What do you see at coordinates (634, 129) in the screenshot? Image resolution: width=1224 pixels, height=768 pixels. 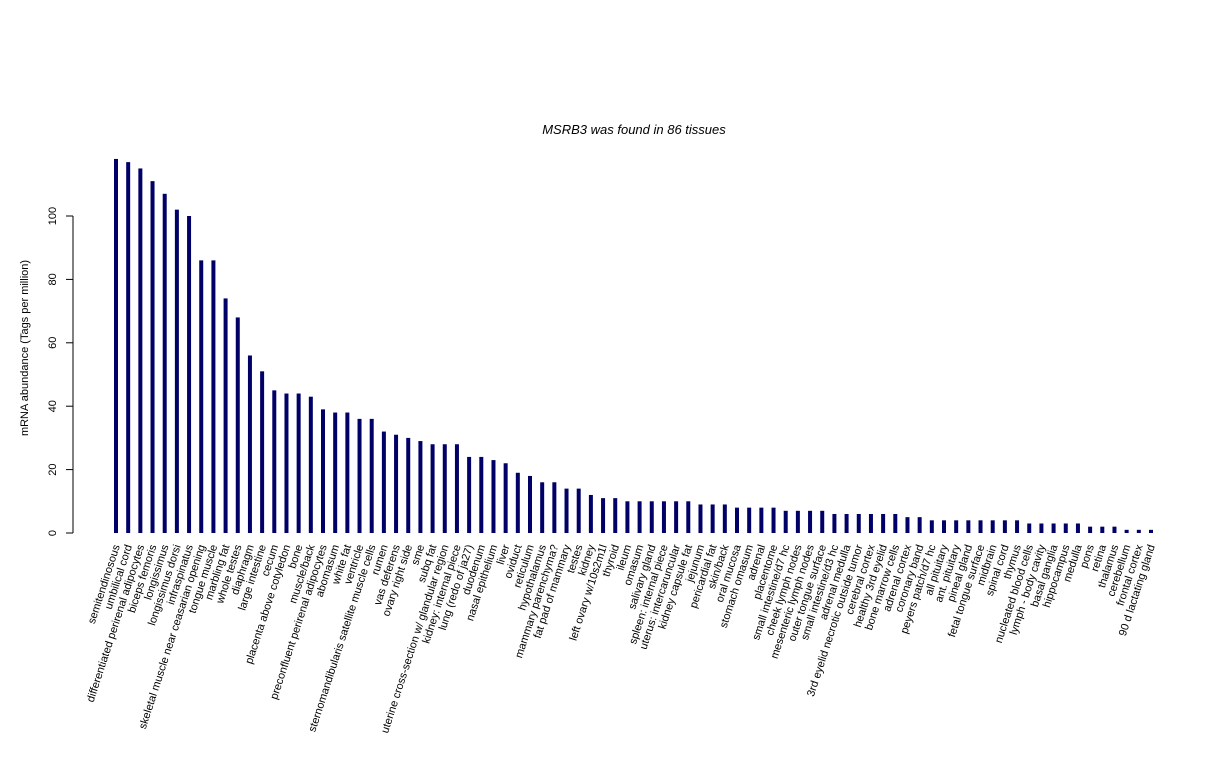 I see `chart-title: MSRB3 was found in 86 tissues` at bounding box center [634, 129].